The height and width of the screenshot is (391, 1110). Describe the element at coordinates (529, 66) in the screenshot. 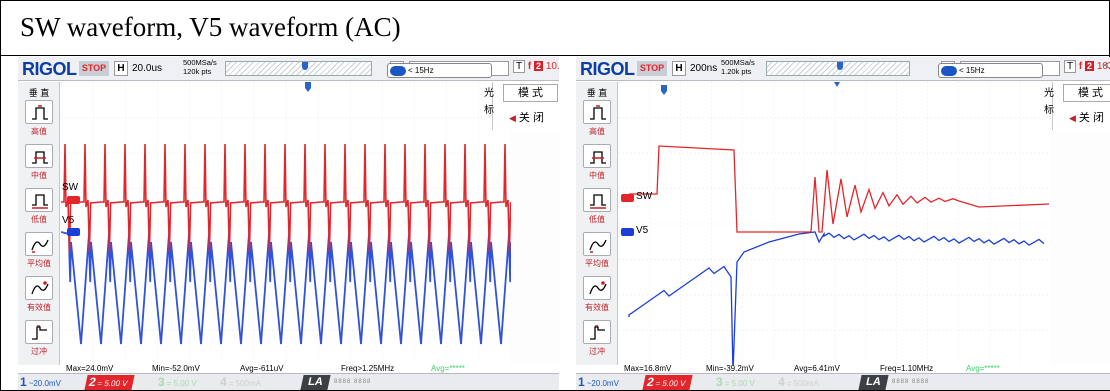

I see `trigger-edge-icon: f` at that location.